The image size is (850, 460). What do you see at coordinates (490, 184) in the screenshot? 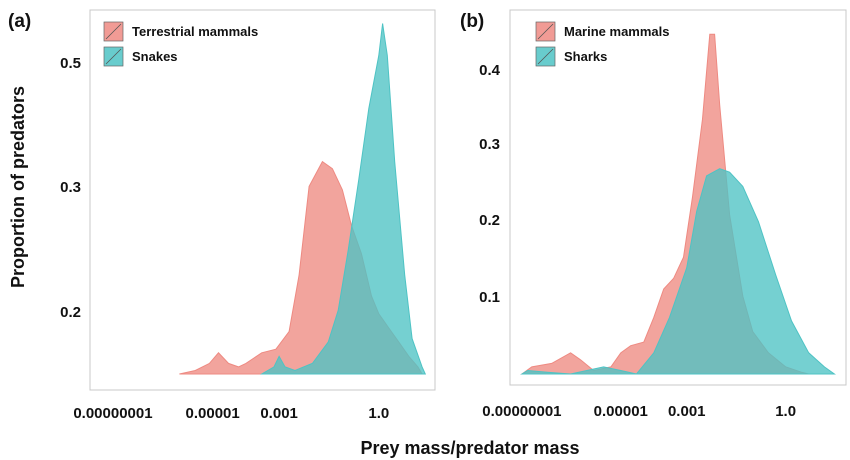
I see `y-tick-labels: 0.4 0.3 0.2 0.1` at bounding box center [490, 184].